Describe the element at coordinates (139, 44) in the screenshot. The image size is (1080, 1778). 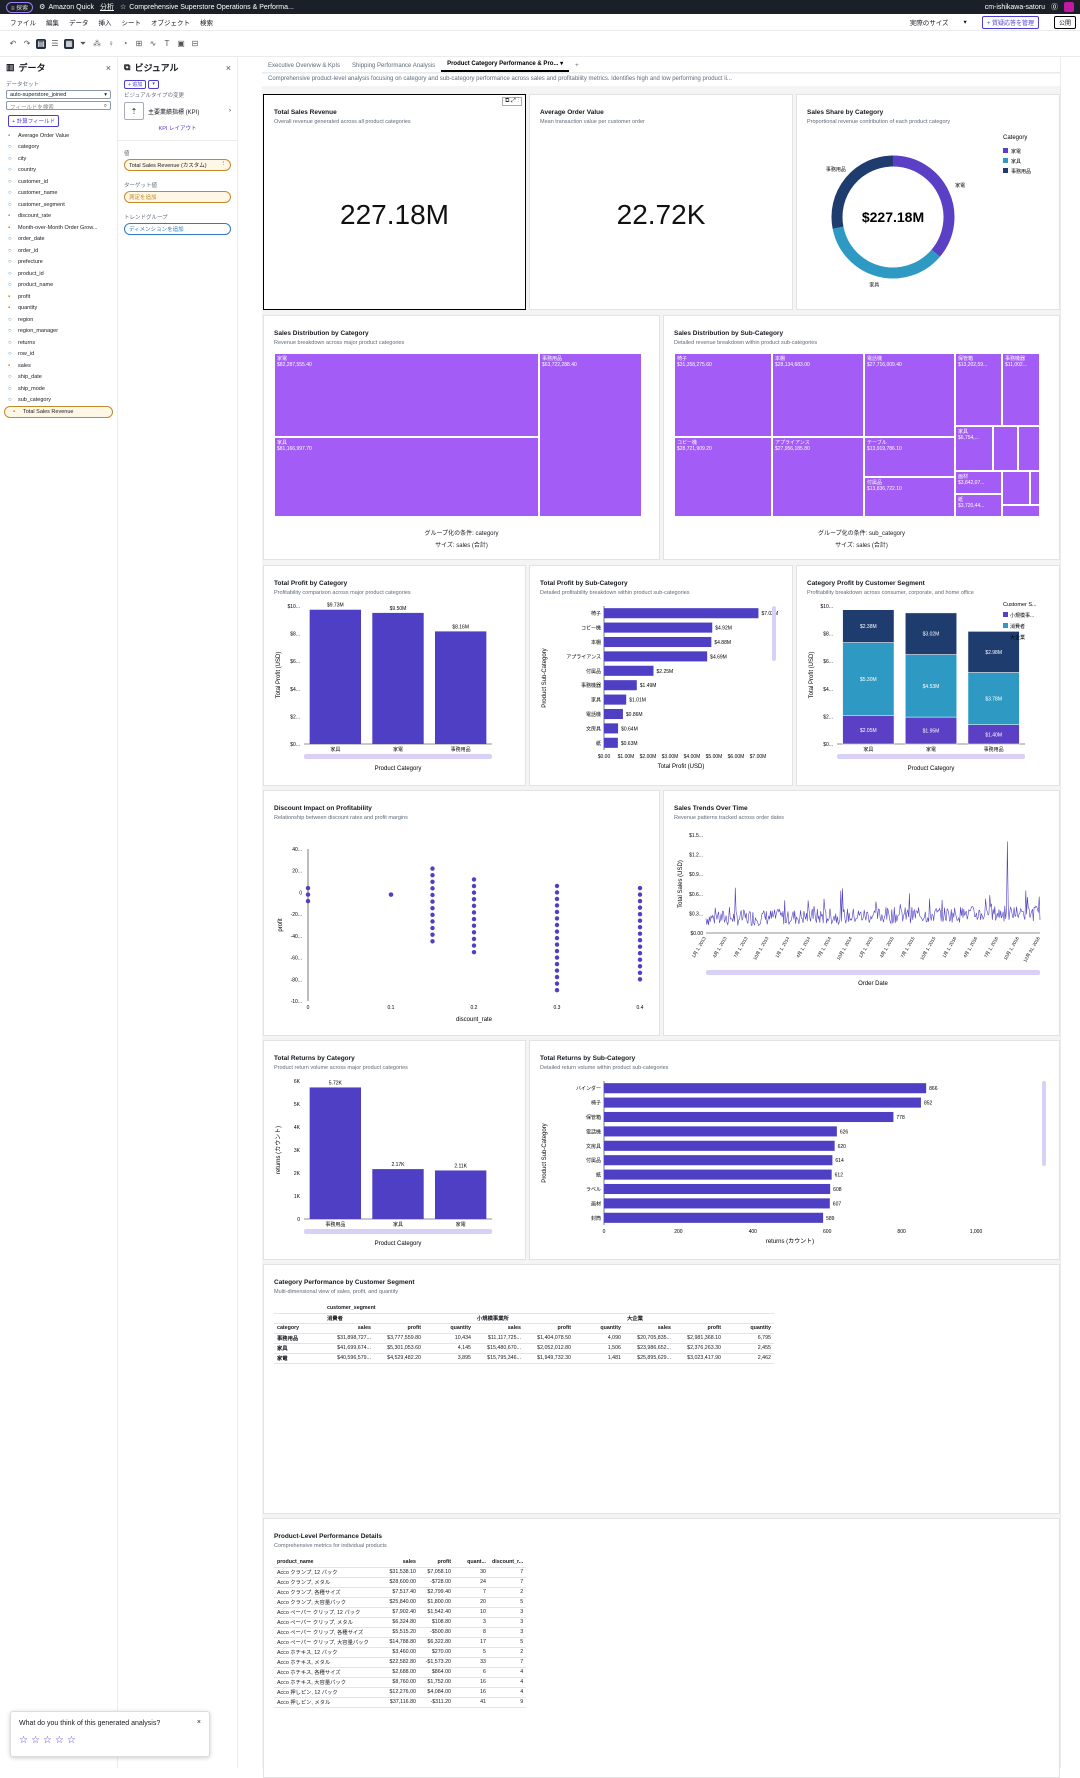
I see `add-visual-icon: ⊞` at that location.